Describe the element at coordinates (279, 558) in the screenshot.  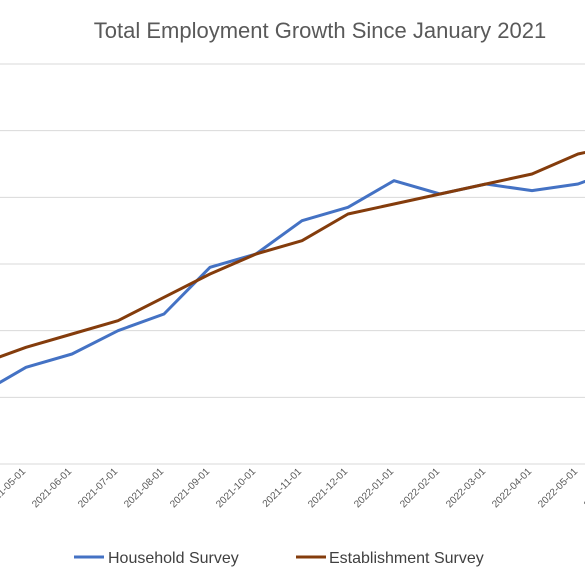
I see `legend: Household Survey Establishment Survey` at that location.